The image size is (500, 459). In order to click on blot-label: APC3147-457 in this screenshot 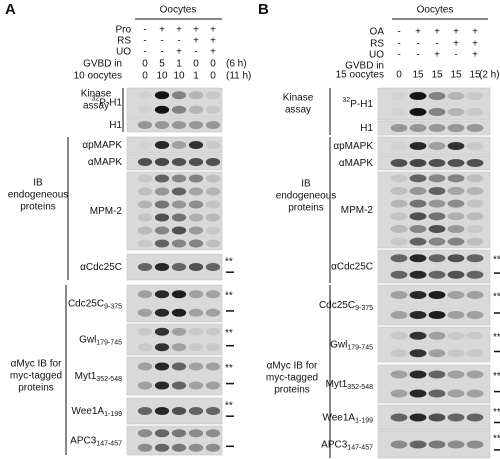, I will do `click(96, 441)`.